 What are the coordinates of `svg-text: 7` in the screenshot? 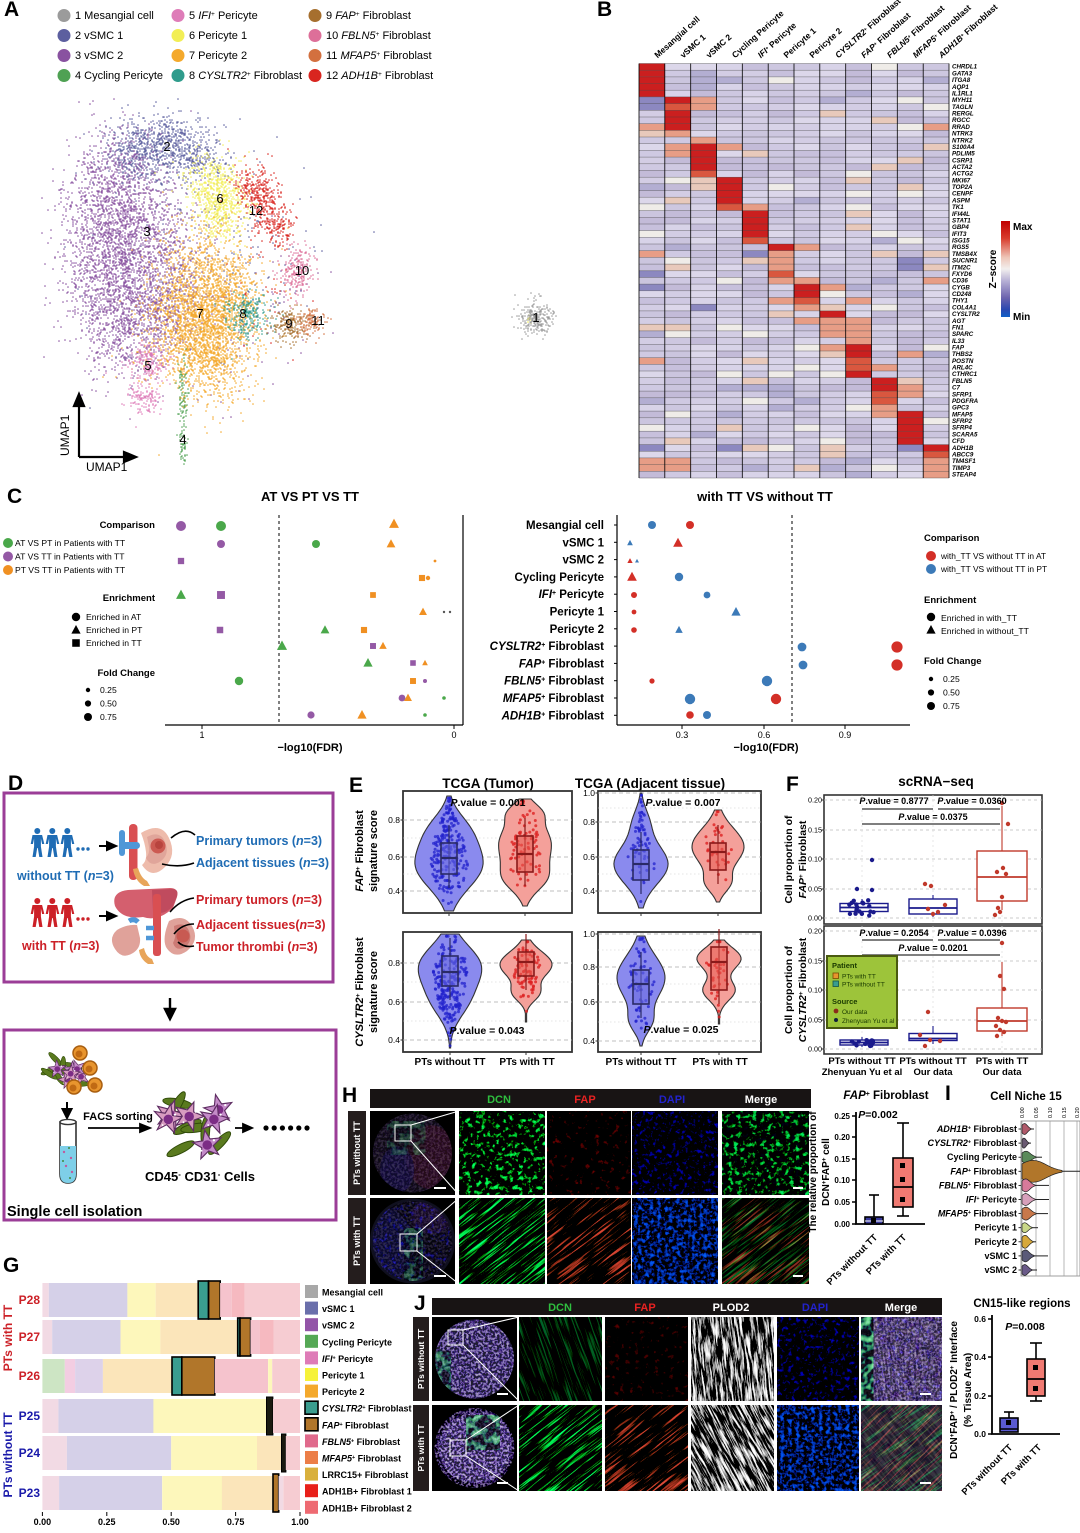 It's located at (199, 313).